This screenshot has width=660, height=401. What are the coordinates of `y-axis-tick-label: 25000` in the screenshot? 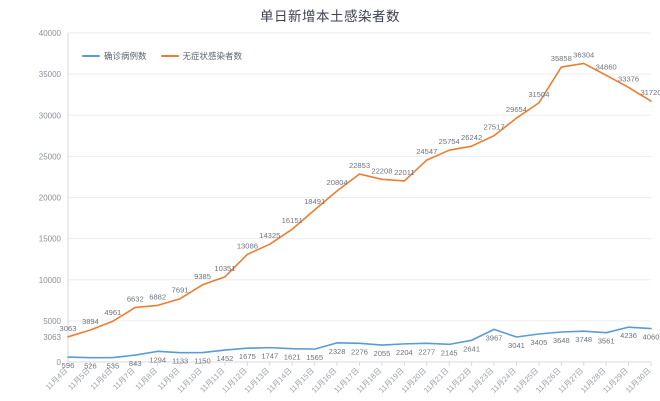 It's located at (50, 156).